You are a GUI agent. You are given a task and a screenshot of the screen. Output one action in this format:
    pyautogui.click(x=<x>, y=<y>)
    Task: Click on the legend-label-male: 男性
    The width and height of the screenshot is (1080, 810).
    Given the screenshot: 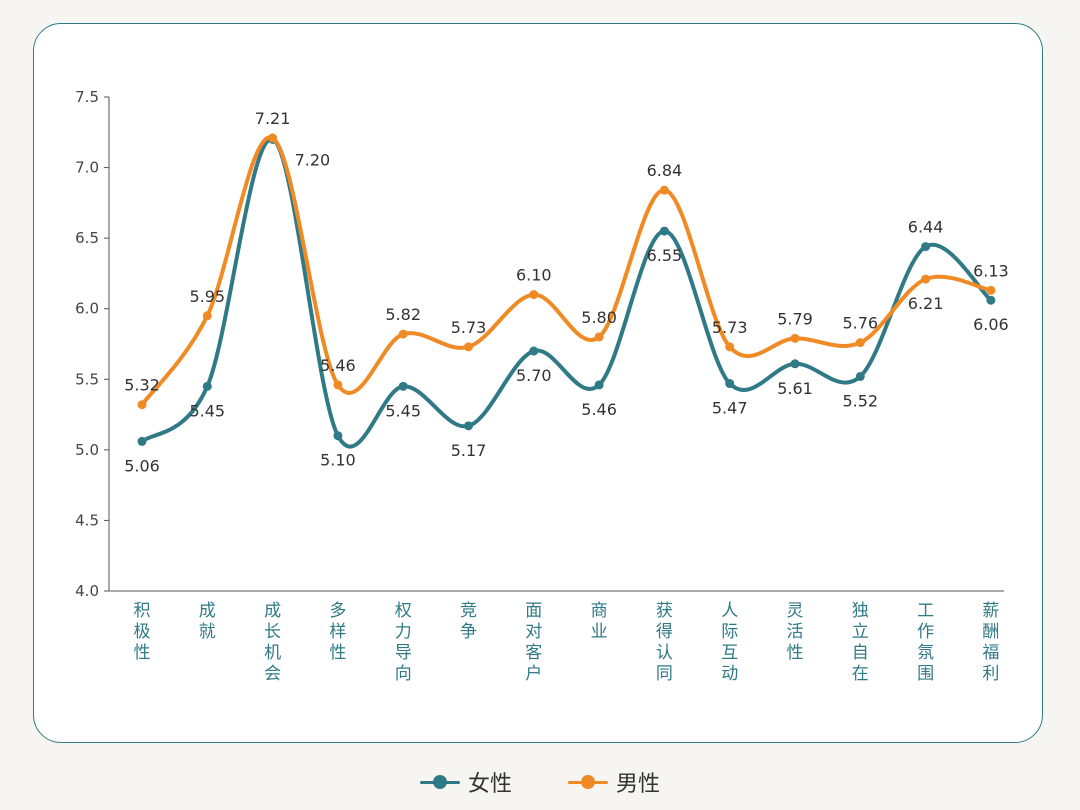 What is the action you would take?
    pyautogui.click(x=638, y=784)
    